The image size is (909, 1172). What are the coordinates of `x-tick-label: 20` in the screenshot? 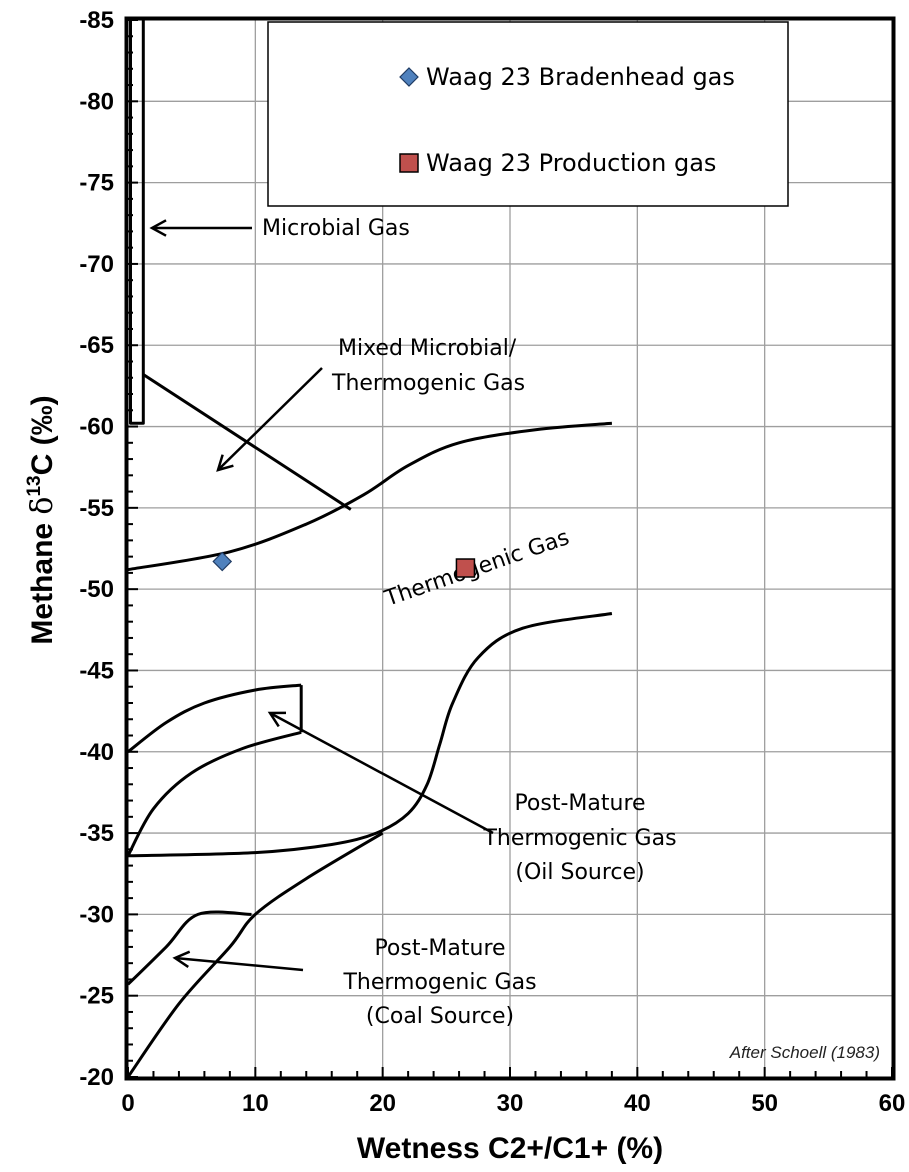 It's located at (382, 1103).